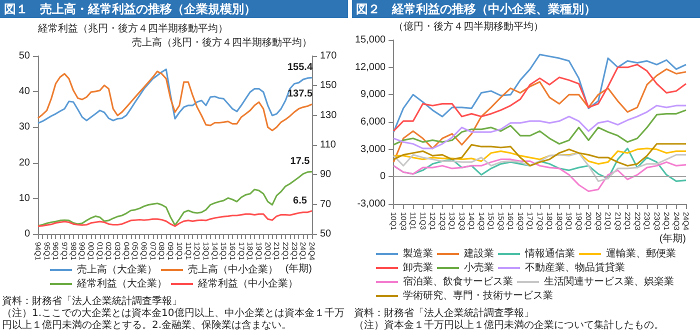 This screenshot has height=332, width=700. I want to click on text: （注）資本金１千万円以上１億円未満の企業について集計したもの。, so click(509, 326).